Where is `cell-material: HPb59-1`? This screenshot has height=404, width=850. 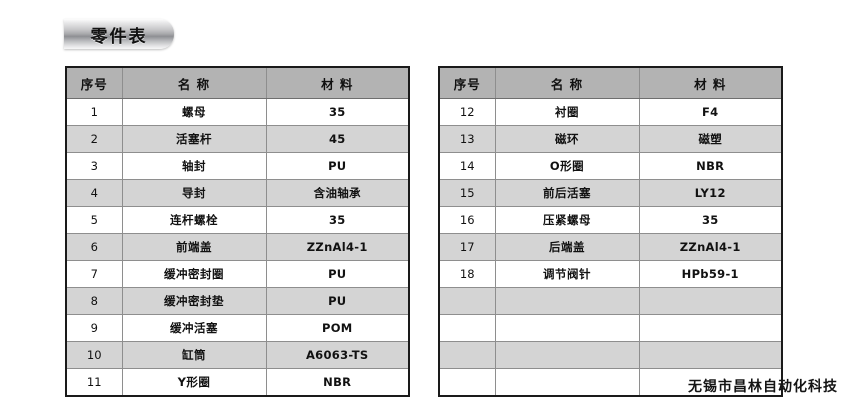
cell-material: HPb59-1 is located at coordinates (710, 274).